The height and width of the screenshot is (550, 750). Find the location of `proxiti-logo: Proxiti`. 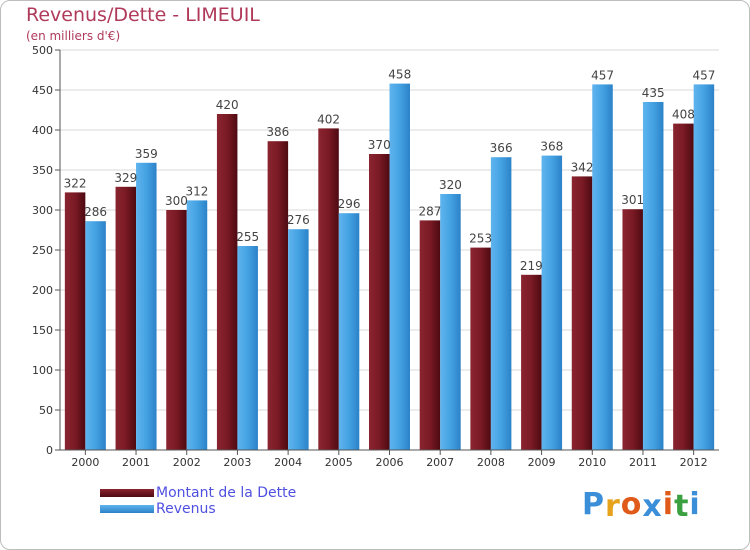

proxiti-logo: Proxiti is located at coordinates (641, 505).